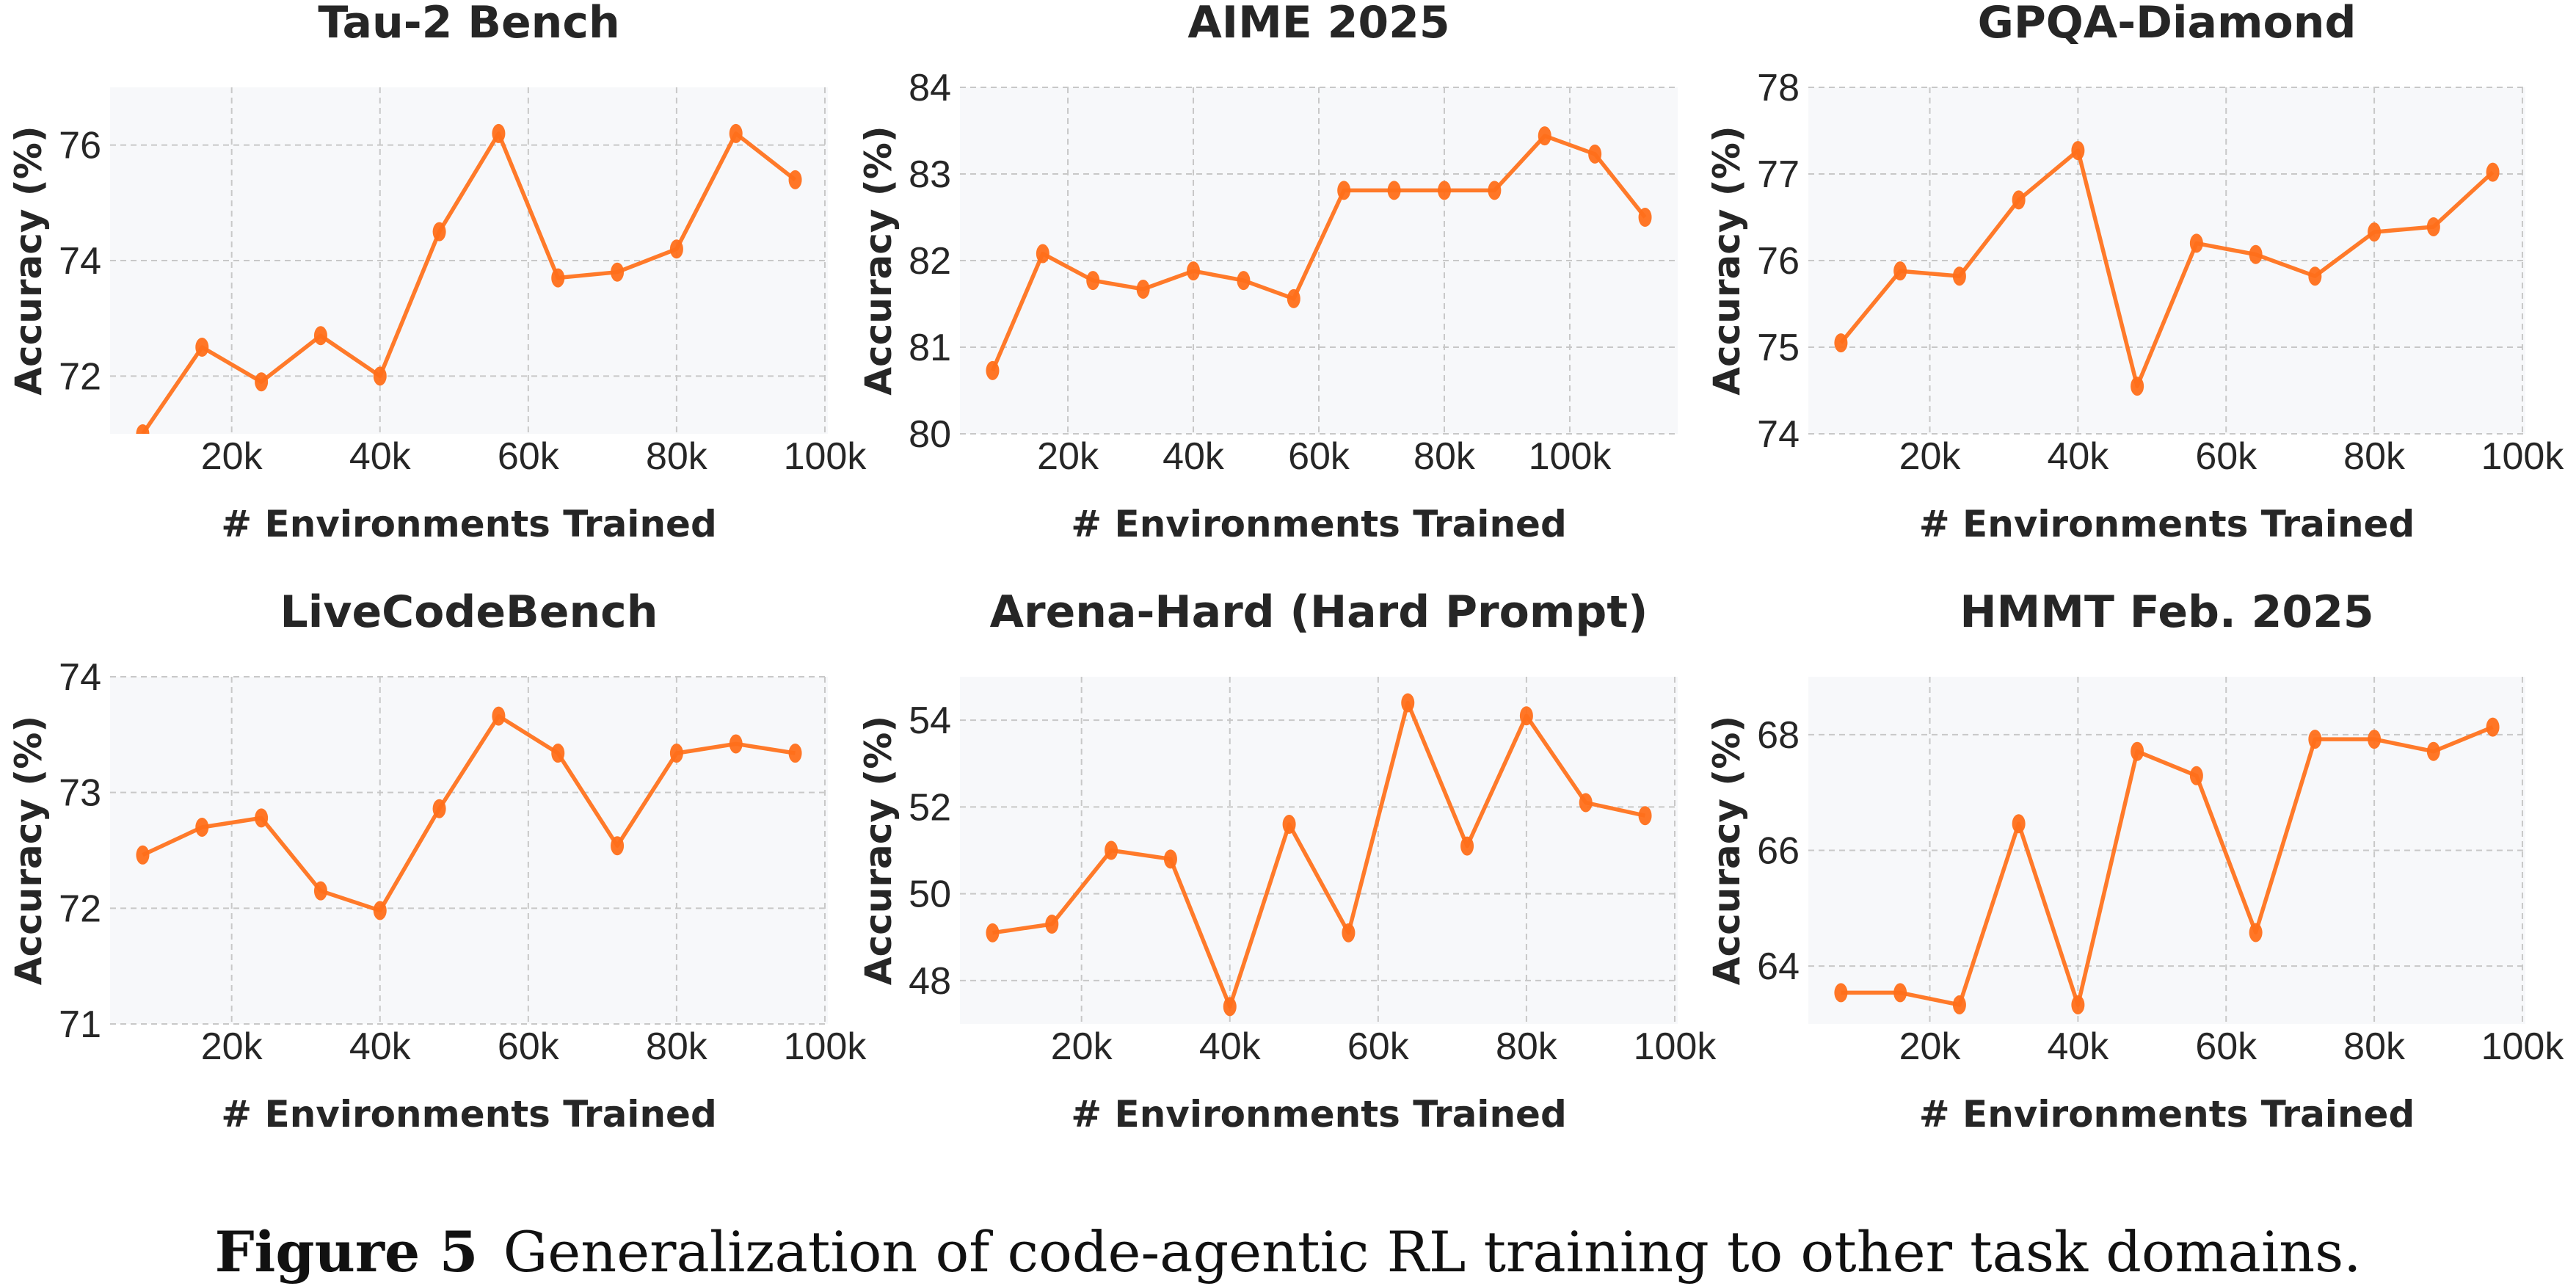  What do you see at coordinates (930, 981) in the screenshot?
I see `y-tick-label: 48` at bounding box center [930, 981].